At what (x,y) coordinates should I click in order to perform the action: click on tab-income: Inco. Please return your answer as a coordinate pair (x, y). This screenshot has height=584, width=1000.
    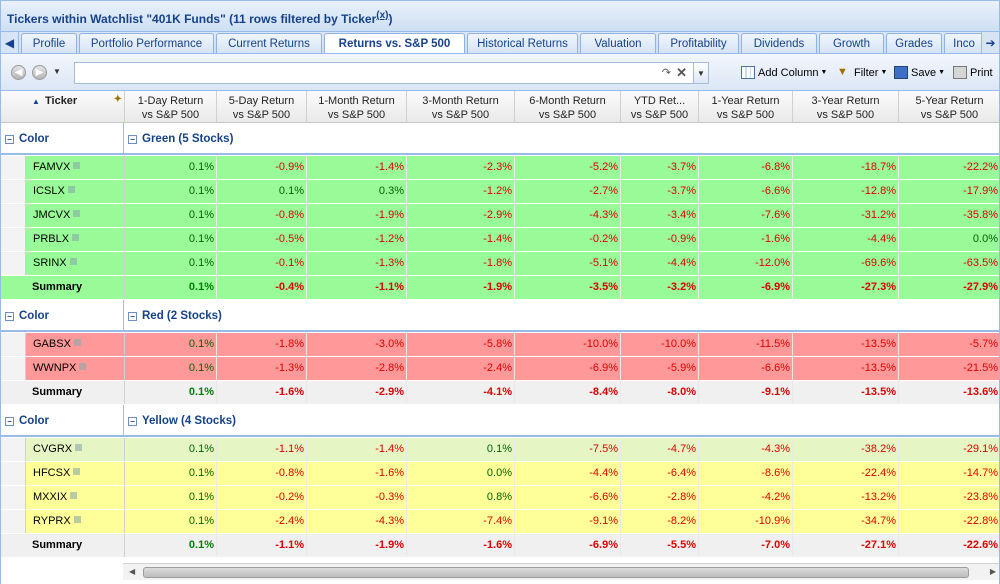
    Looking at the image, I should click on (964, 43).